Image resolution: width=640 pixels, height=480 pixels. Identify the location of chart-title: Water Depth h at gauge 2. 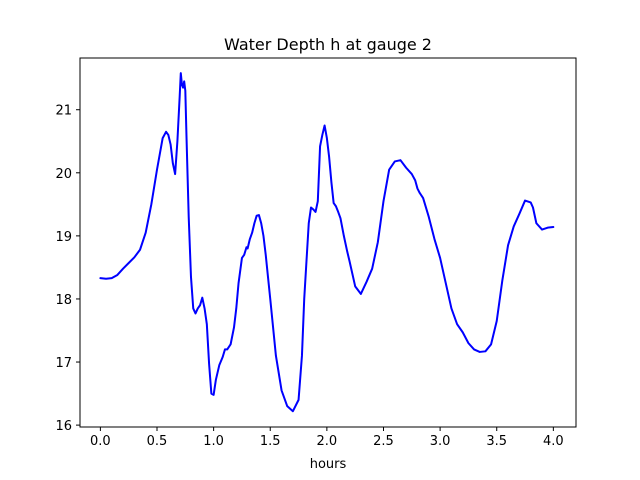
(328, 44).